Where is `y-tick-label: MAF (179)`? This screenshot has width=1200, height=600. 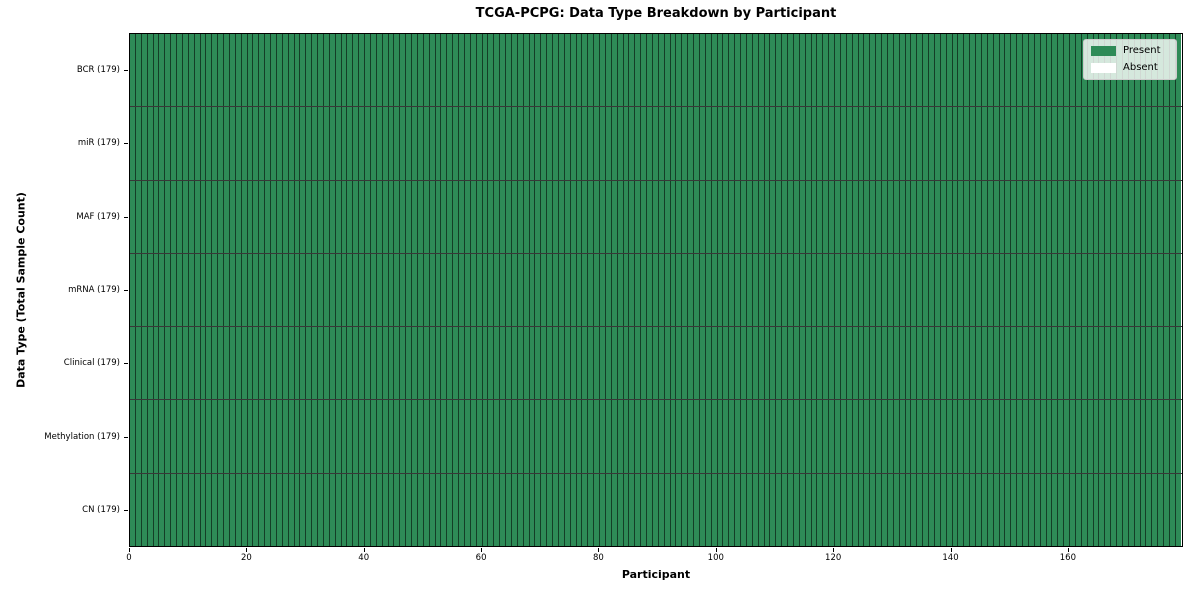
y-tick-label: MAF (179) is located at coordinates (98, 216).